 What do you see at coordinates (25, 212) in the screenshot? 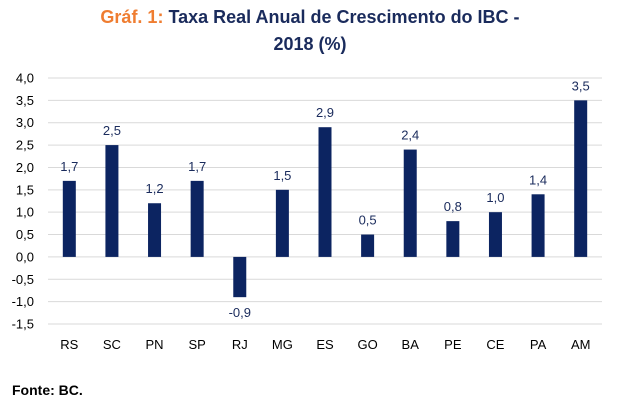
I see `y-tick-label: 1,0` at bounding box center [25, 212].